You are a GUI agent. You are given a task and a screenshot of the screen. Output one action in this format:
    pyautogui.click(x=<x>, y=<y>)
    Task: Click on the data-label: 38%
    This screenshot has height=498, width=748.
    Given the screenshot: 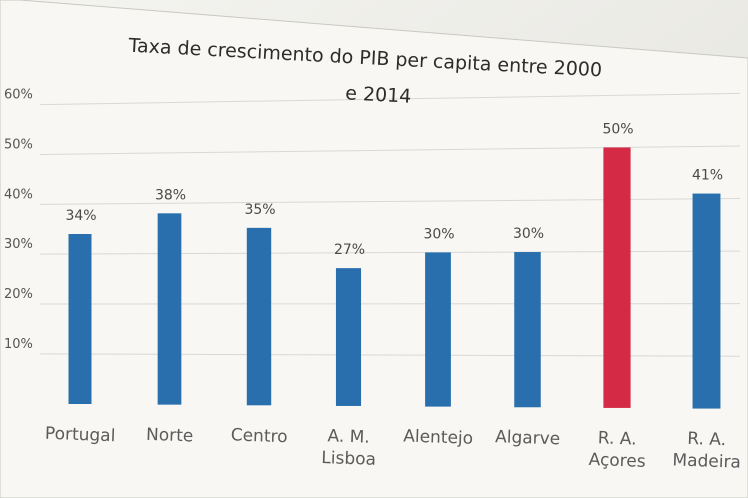 What is the action you would take?
    pyautogui.click(x=170, y=195)
    